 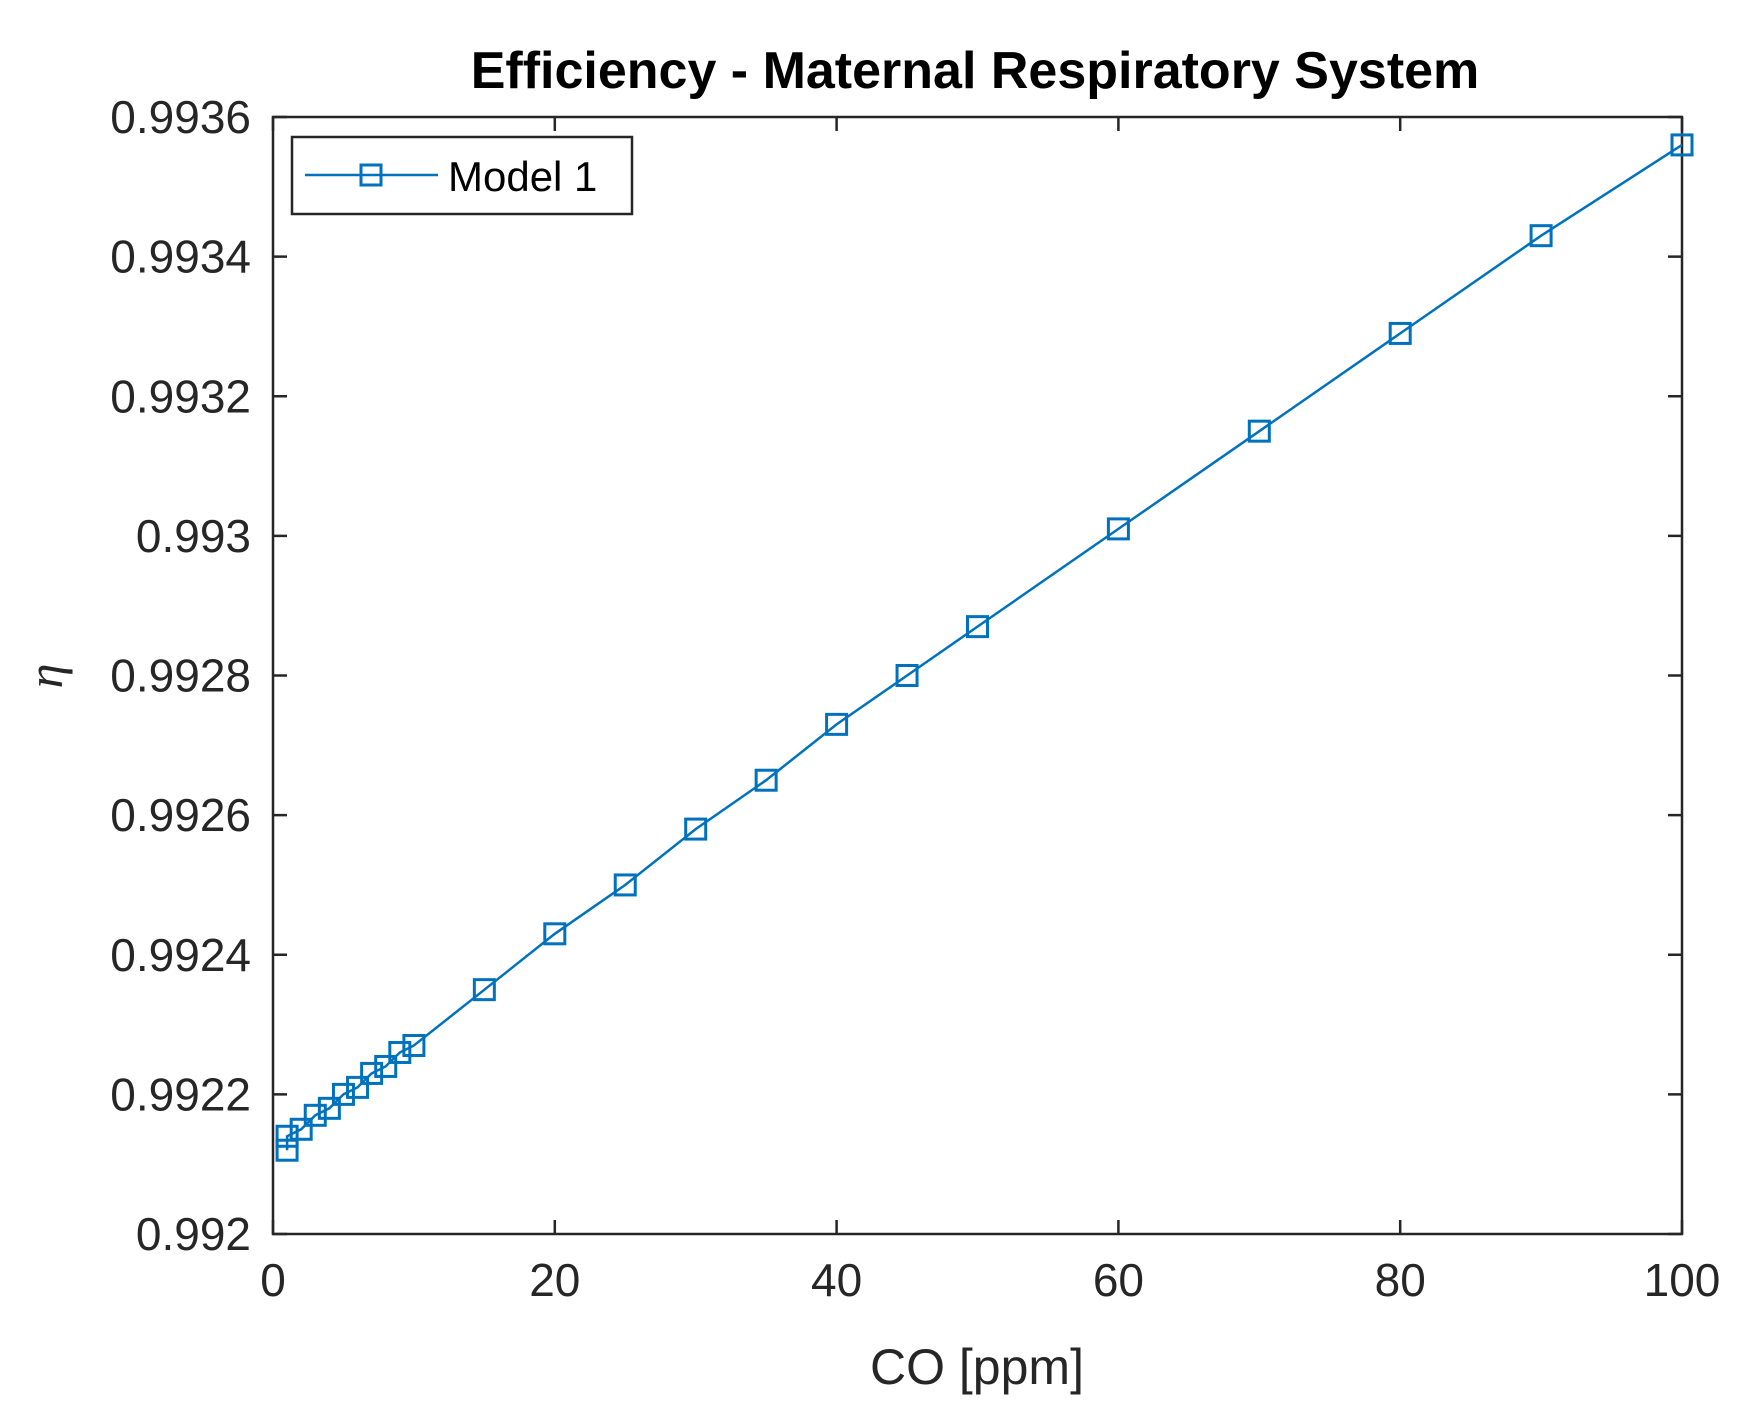 What do you see at coordinates (180, 955) in the screenshot?
I see `y-tick-label: 0.9924` at bounding box center [180, 955].